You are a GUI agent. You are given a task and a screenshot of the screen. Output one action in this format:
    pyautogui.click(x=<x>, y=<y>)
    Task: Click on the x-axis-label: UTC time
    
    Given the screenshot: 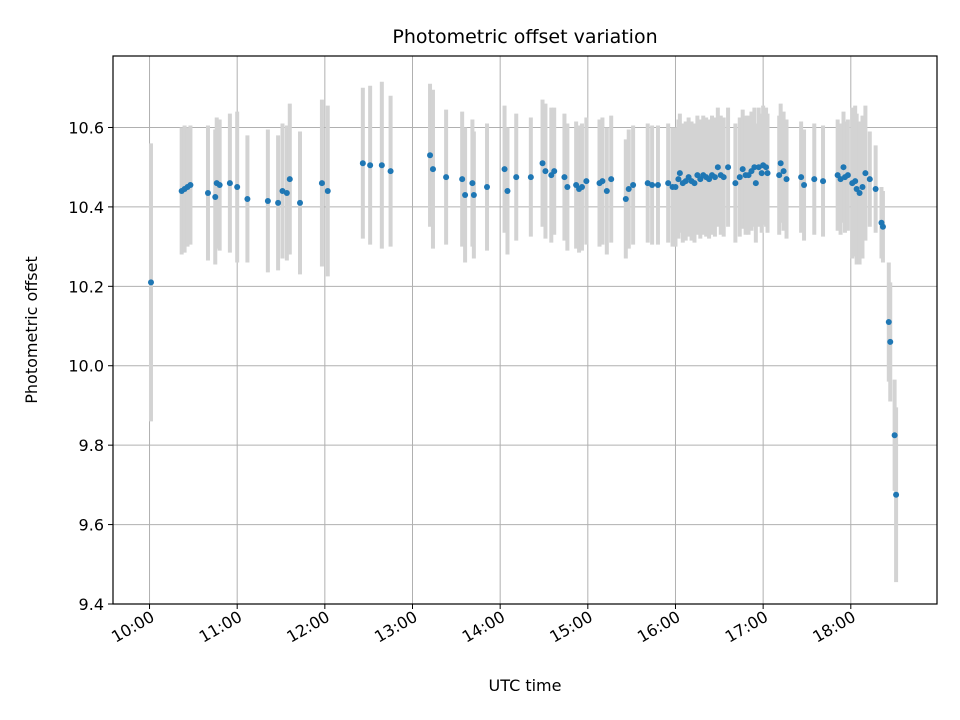 What is the action you would take?
    pyautogui.click(x=525, y=685)
    